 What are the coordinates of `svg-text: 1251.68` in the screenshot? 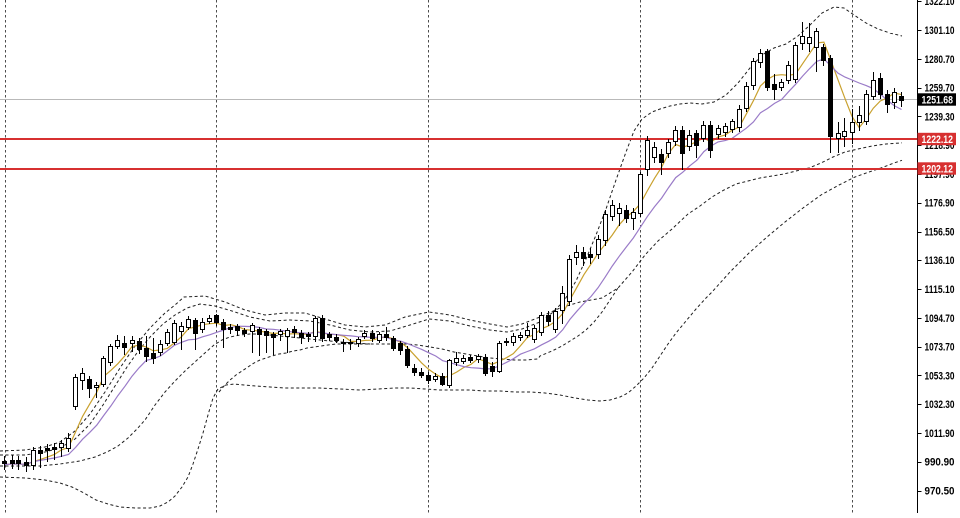 It's located at (938, 100).